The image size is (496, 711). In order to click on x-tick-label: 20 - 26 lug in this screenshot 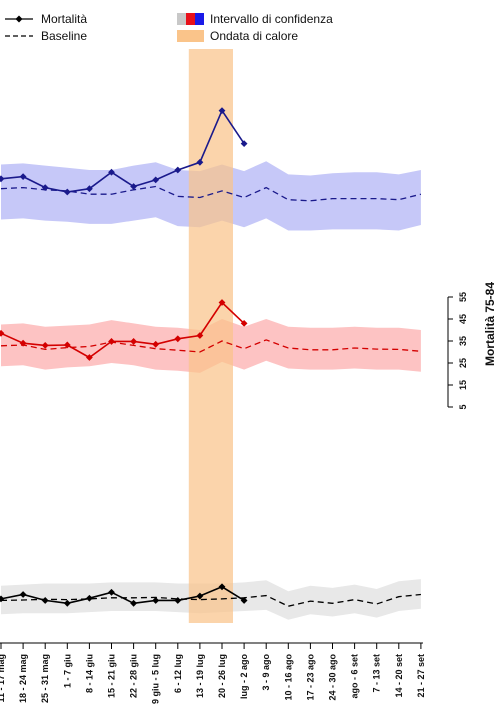, I will do `click(222, 676)`.